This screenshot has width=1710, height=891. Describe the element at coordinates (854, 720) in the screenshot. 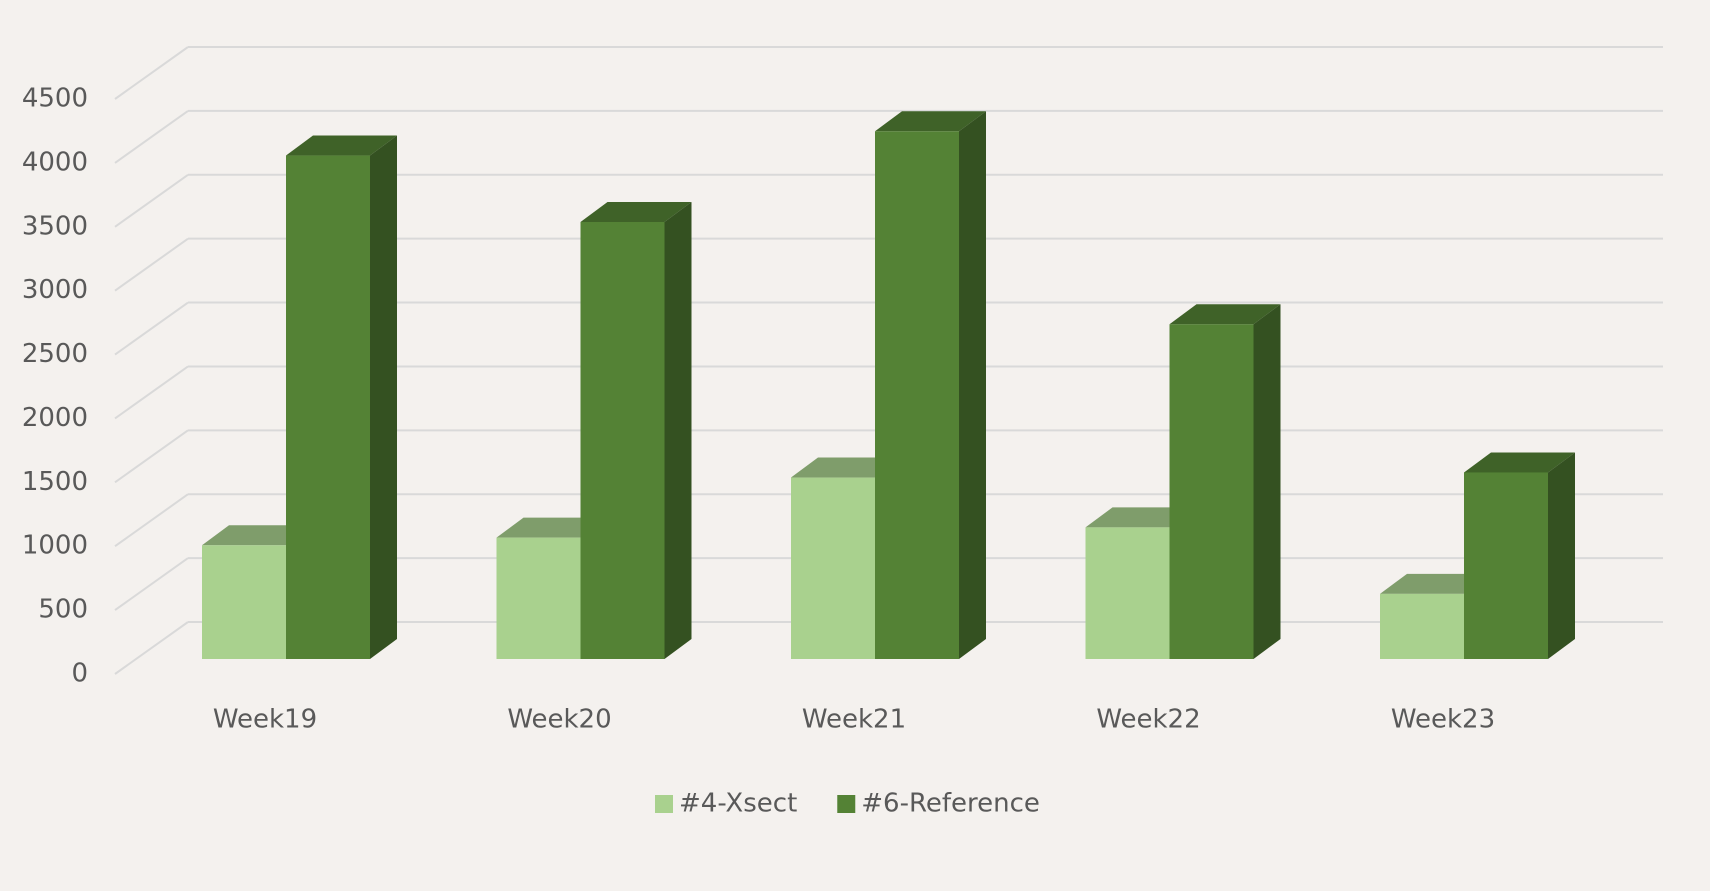

I see `x-tick-label: Week21` at that location.